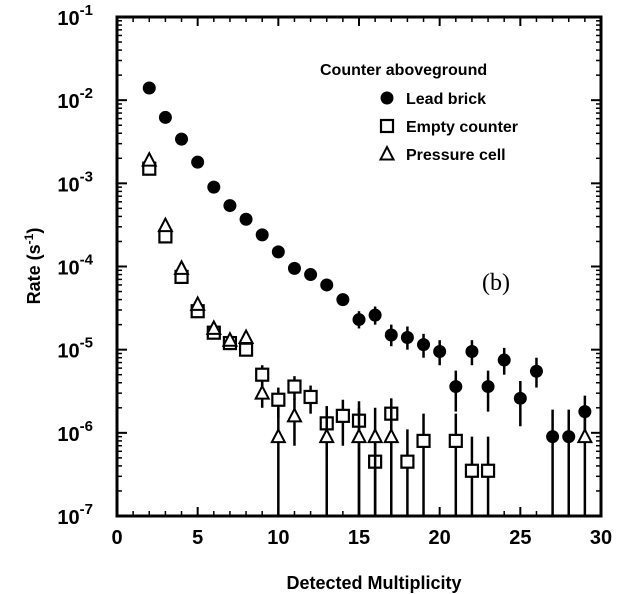 Image resolution: width=620 pixels, height=594 pixels. I want to click on y-tick-label: 10⁻¹, so click(75, 16).